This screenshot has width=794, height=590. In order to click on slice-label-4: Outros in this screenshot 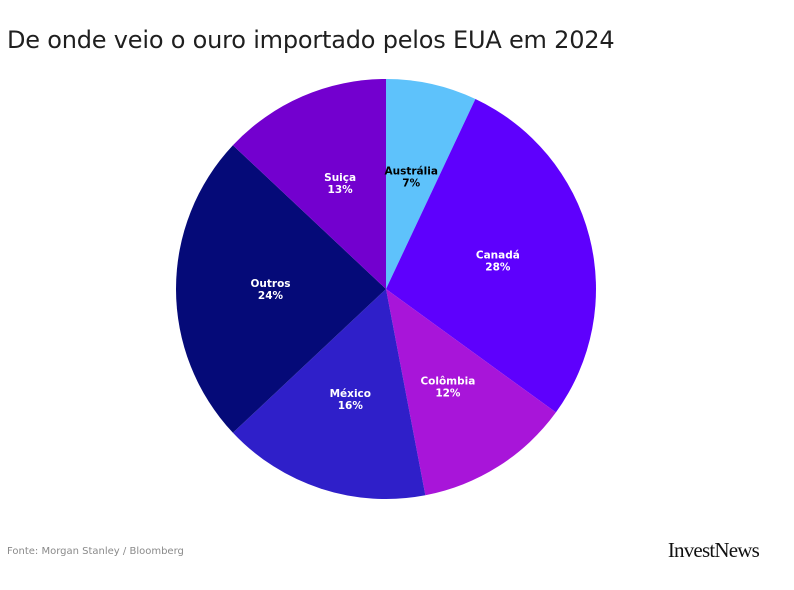, I will do `click(270, 284)`.